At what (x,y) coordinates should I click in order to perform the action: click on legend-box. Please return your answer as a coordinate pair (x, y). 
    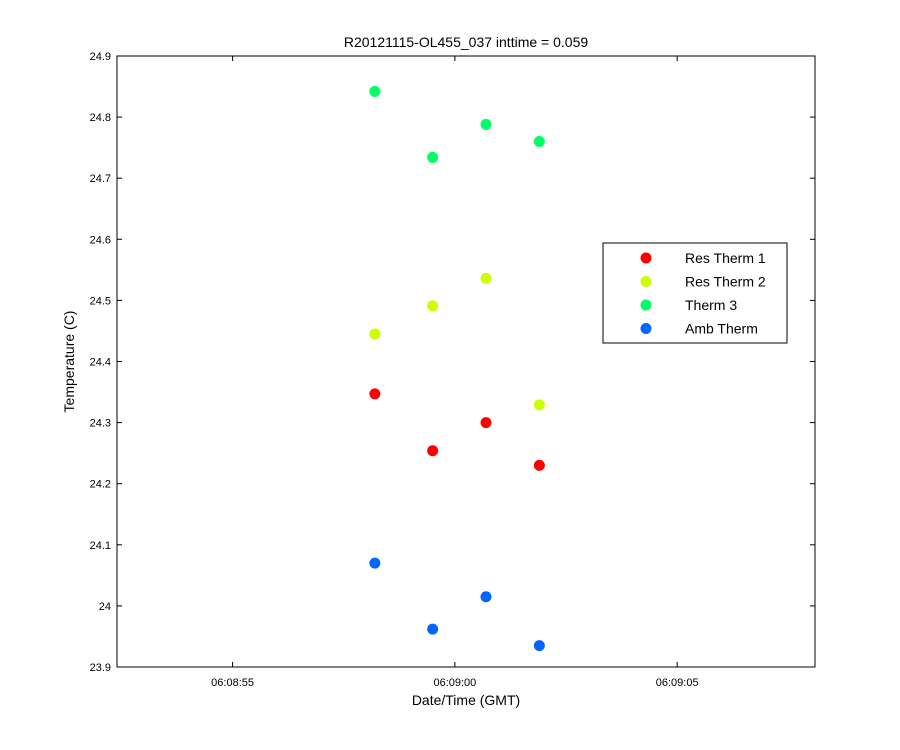
    Looking at the image, I should click on (695, 293).